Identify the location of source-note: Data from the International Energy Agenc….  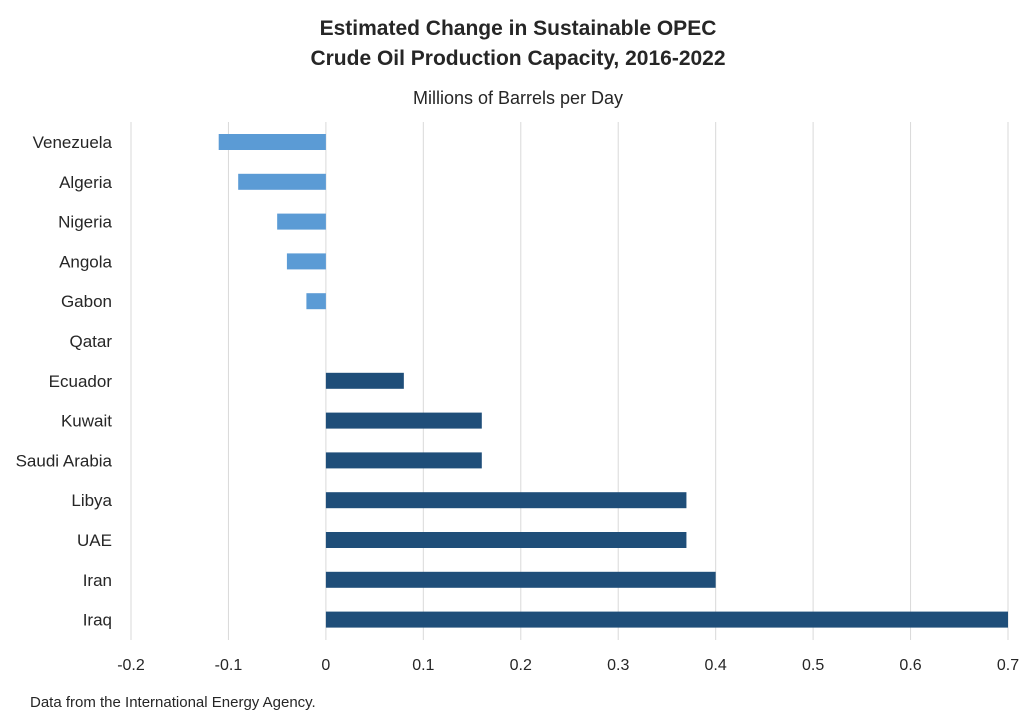
(173, 702).